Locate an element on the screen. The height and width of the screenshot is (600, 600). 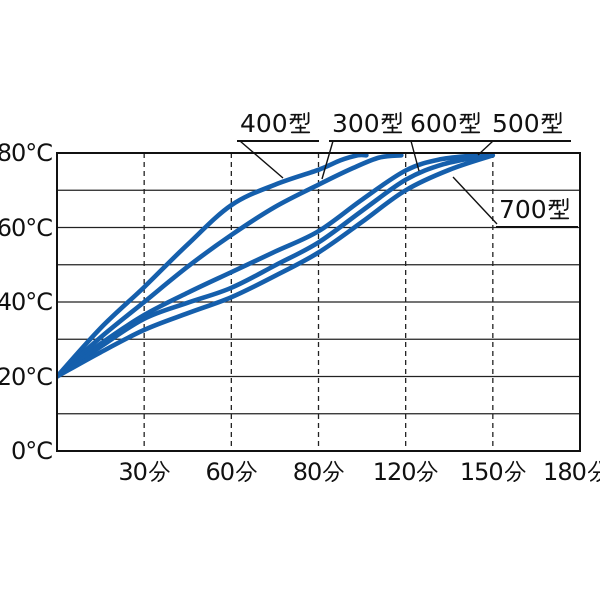
x-axis-label-150: 150 is located at coordinates (493, 472).